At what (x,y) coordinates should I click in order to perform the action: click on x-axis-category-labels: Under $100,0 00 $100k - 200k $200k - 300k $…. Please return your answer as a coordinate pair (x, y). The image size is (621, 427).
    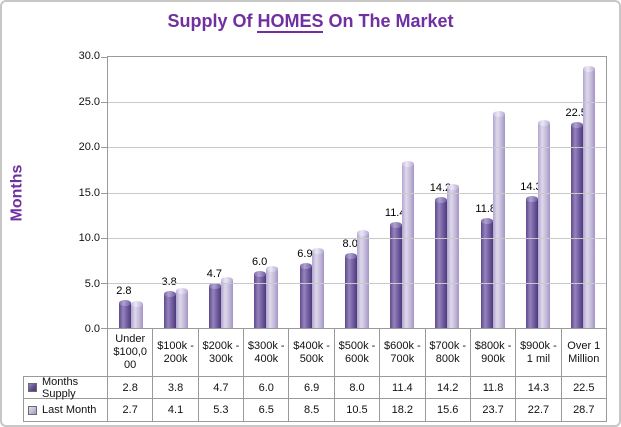
    Looking at the image, I should click on (357, 352).